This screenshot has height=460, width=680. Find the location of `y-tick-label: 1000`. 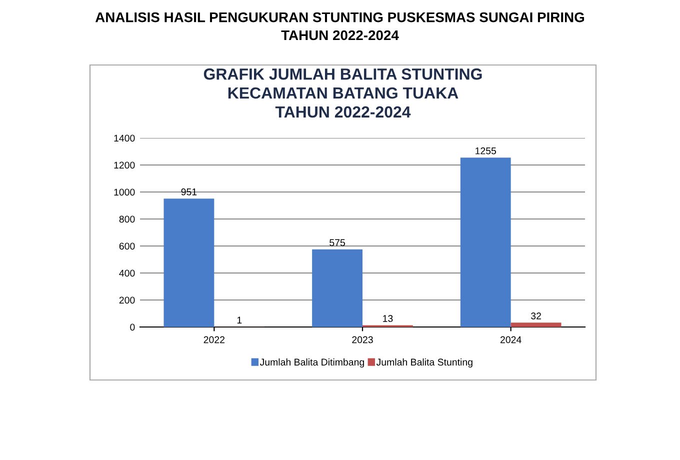

y-tick-label: 1000 is located at coordinates (124, 192).